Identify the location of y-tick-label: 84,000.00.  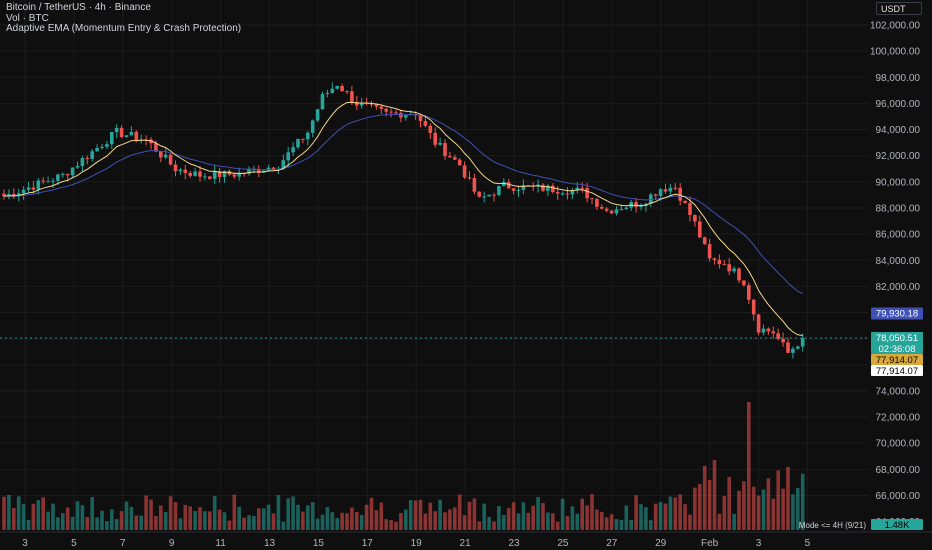
(898, 261).